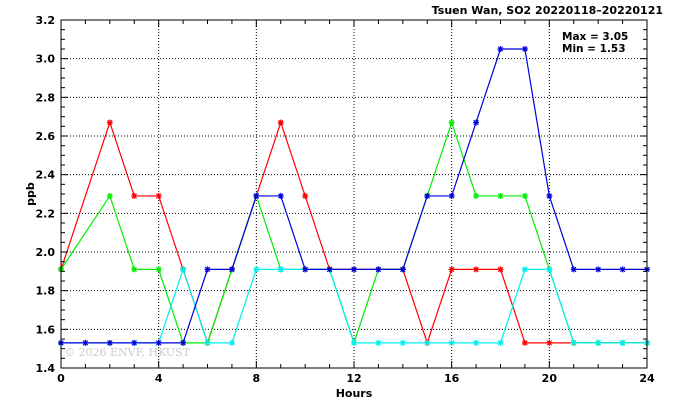 This screenshot has width=674, height=409. I want to click on copyright-watermark: © 2026 ENVF, HKUST, so click(127, 352).